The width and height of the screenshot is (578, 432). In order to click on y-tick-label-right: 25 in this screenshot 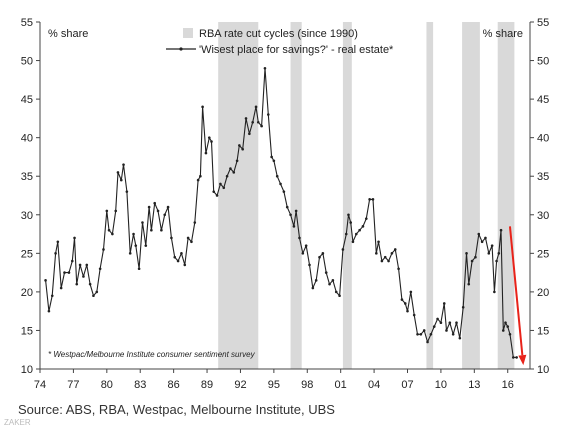, I will do `click(543, 254)`.